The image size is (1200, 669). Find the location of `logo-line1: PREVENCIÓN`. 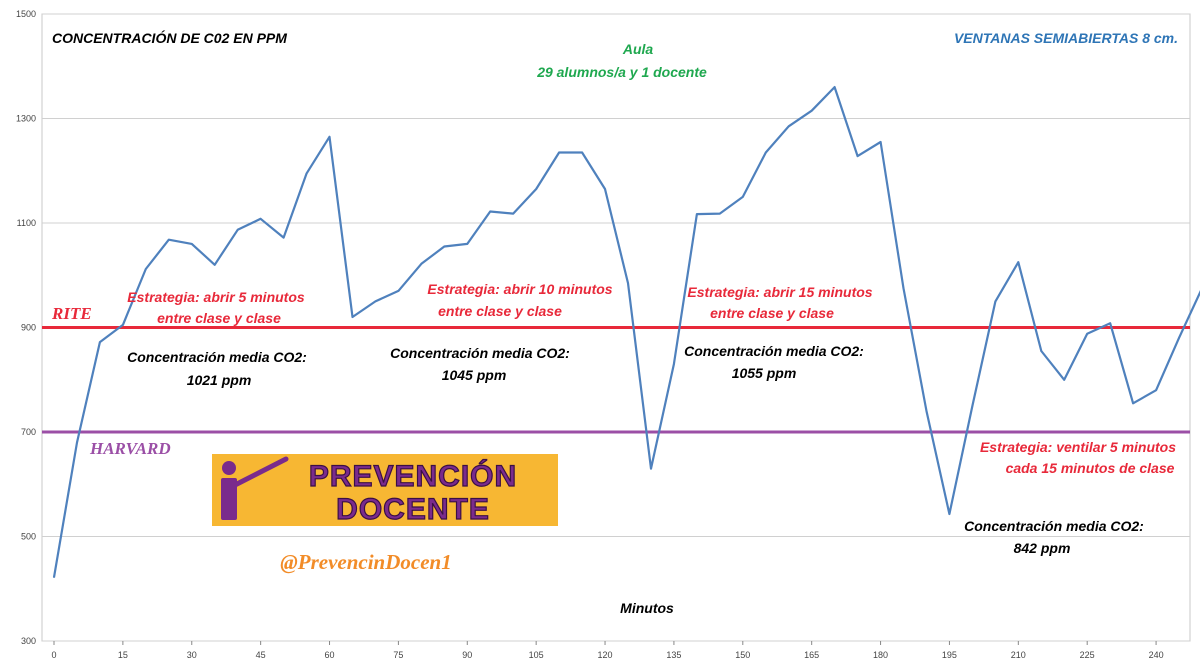

logo-line1: PREVENCIÓN is located at coordinates (413, 476).